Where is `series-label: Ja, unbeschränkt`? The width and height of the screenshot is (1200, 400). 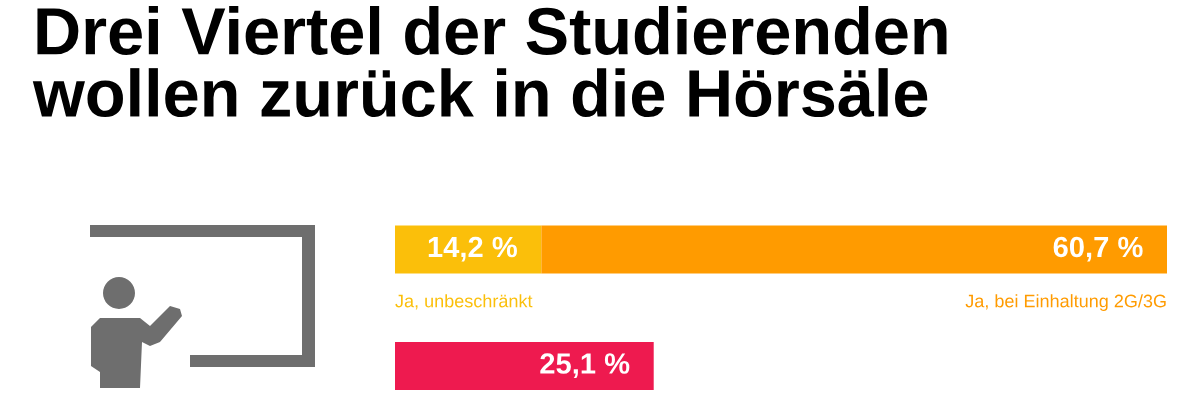
series-label: Ja, unbeschränkt is located at coordinates (464, 302).